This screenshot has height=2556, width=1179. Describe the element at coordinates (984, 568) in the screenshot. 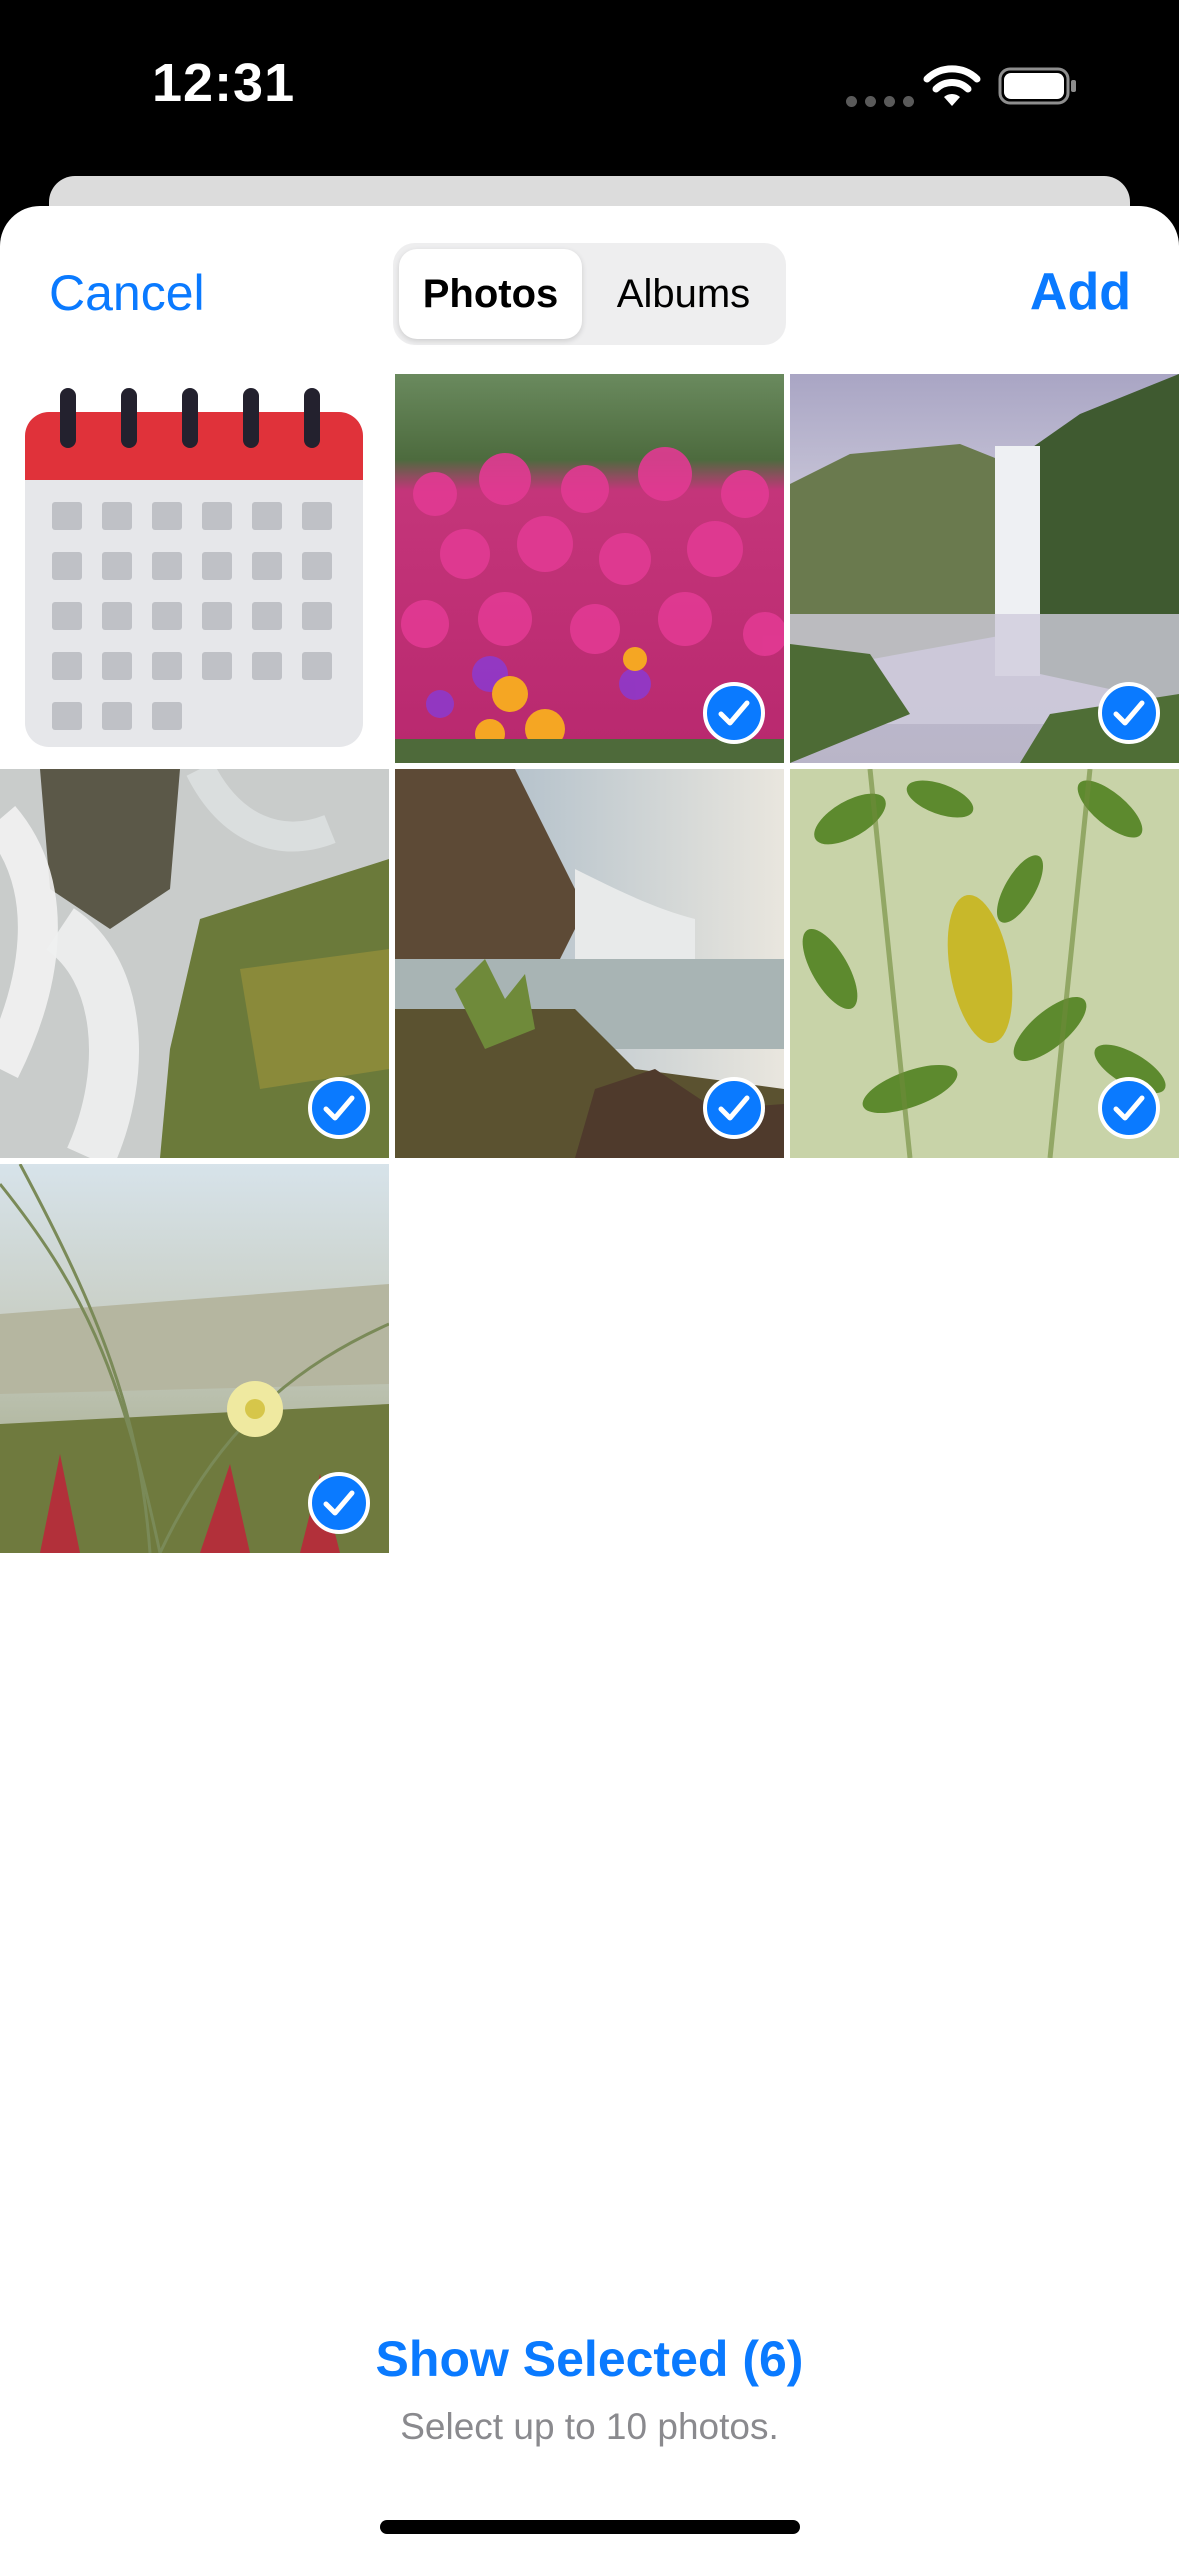

I see `grid-item-waterfall-cliff` at that location.